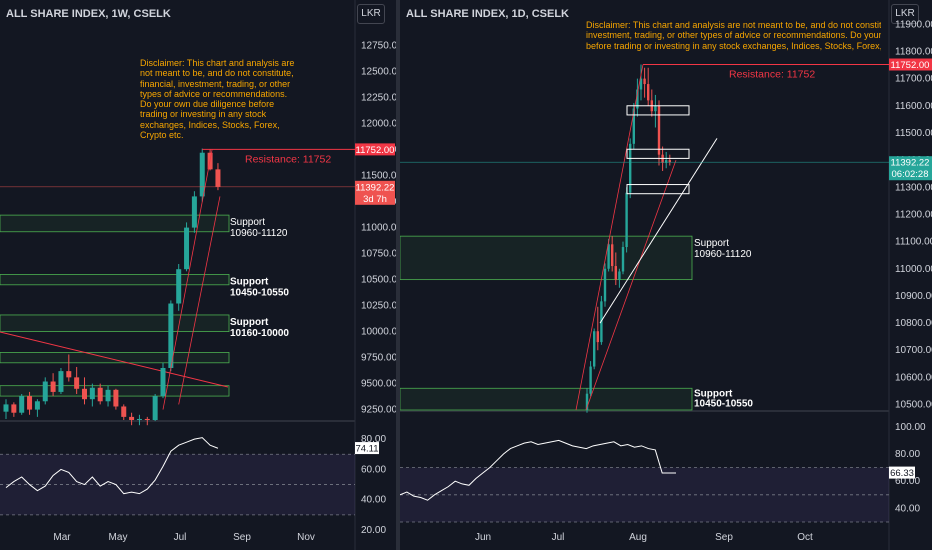 The image size is (932, 550). I want to click on rsi-value-label: 74.11, so click(366, 449).